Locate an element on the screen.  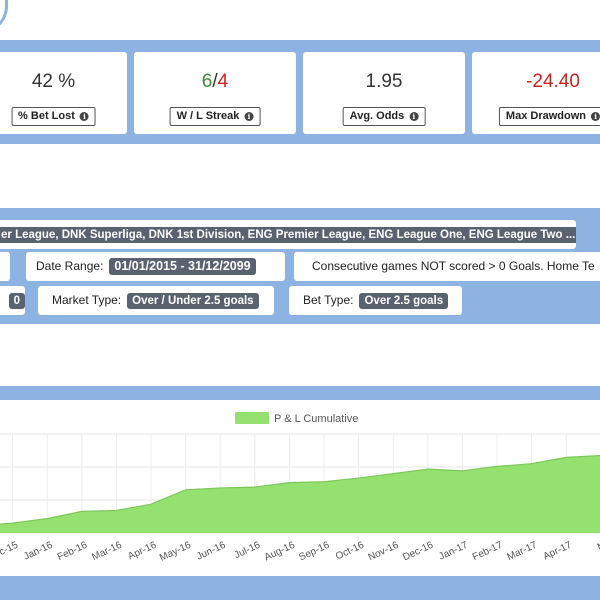
x-tick-label: Jan-16 is located at coordinates (38, 551).